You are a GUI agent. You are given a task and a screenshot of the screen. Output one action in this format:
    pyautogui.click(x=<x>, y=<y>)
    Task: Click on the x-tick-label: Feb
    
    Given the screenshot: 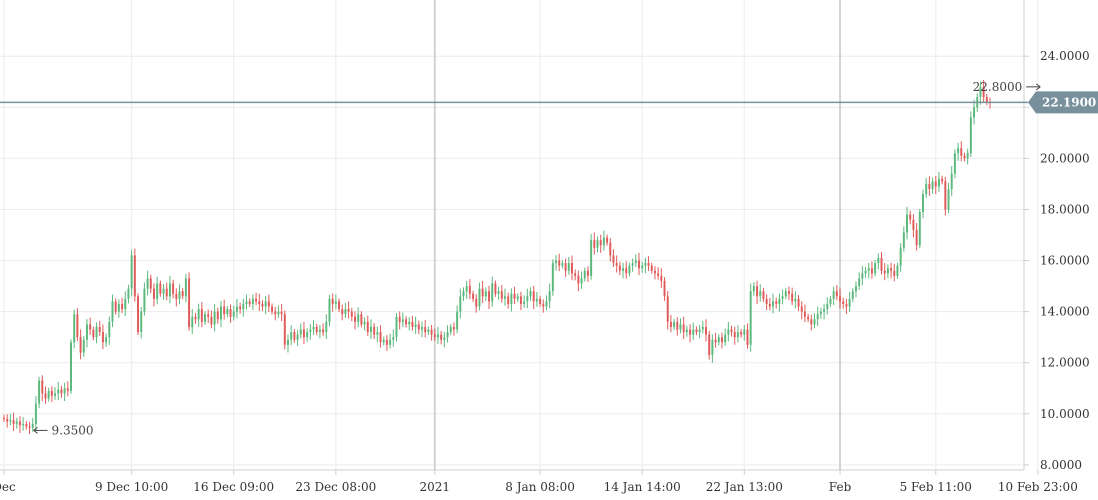 What is the action you would take?
    pyautogui.click(x=840, y=487)
    